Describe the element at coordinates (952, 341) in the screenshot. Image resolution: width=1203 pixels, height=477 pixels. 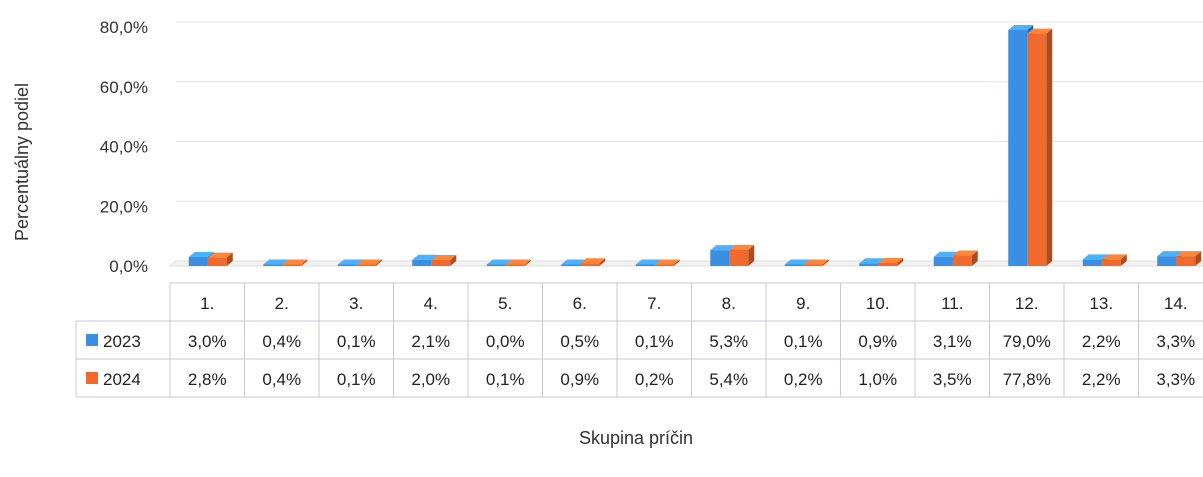
I see `data-label: 3,1%` at that location.